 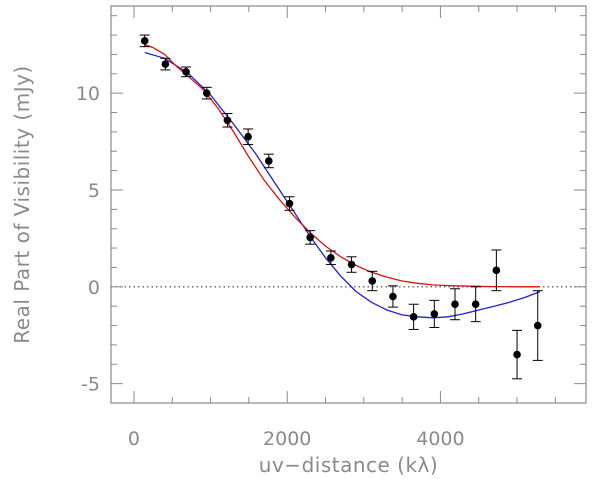 I want to click on x-axis-title: uv−distance (kλ), so click(x=348, y=465).